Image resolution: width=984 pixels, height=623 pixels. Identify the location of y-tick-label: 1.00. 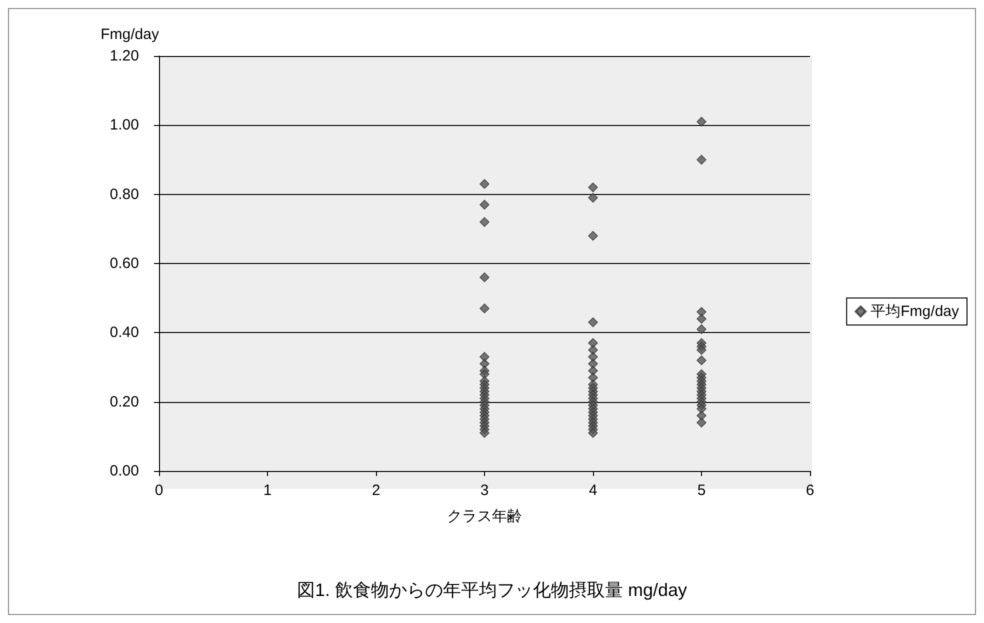
(124, 125).